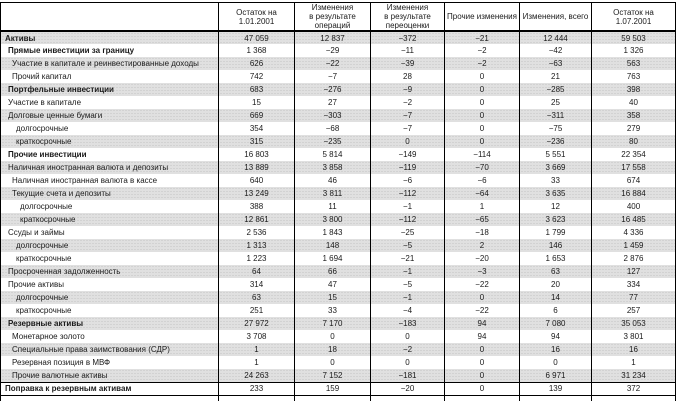  I want to click on cell-value: 22 354, so click(633, 154).